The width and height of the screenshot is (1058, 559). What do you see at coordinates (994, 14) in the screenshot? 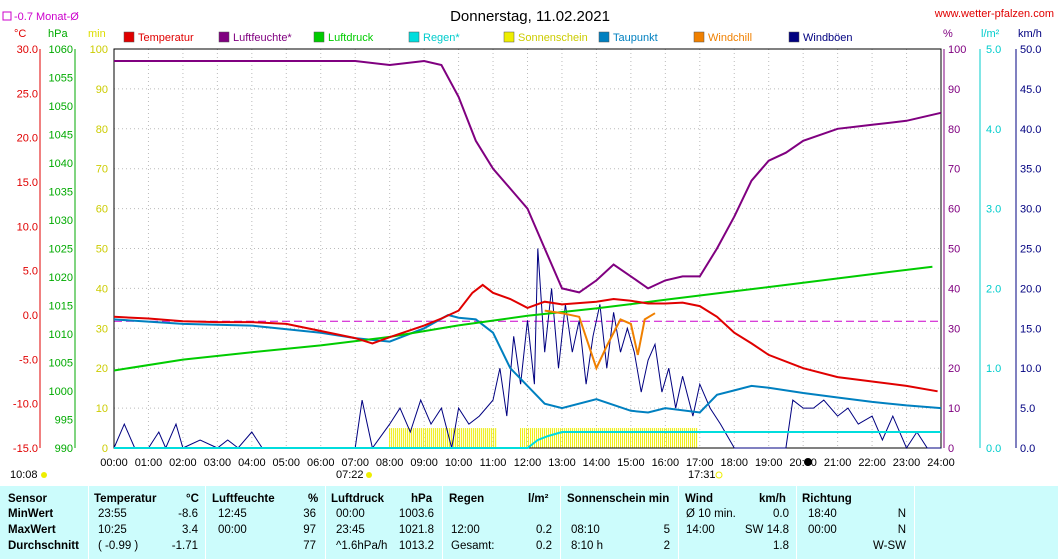
I see `site-url: www.wetter-pfalzen.com` at bounding box center [994, 14].